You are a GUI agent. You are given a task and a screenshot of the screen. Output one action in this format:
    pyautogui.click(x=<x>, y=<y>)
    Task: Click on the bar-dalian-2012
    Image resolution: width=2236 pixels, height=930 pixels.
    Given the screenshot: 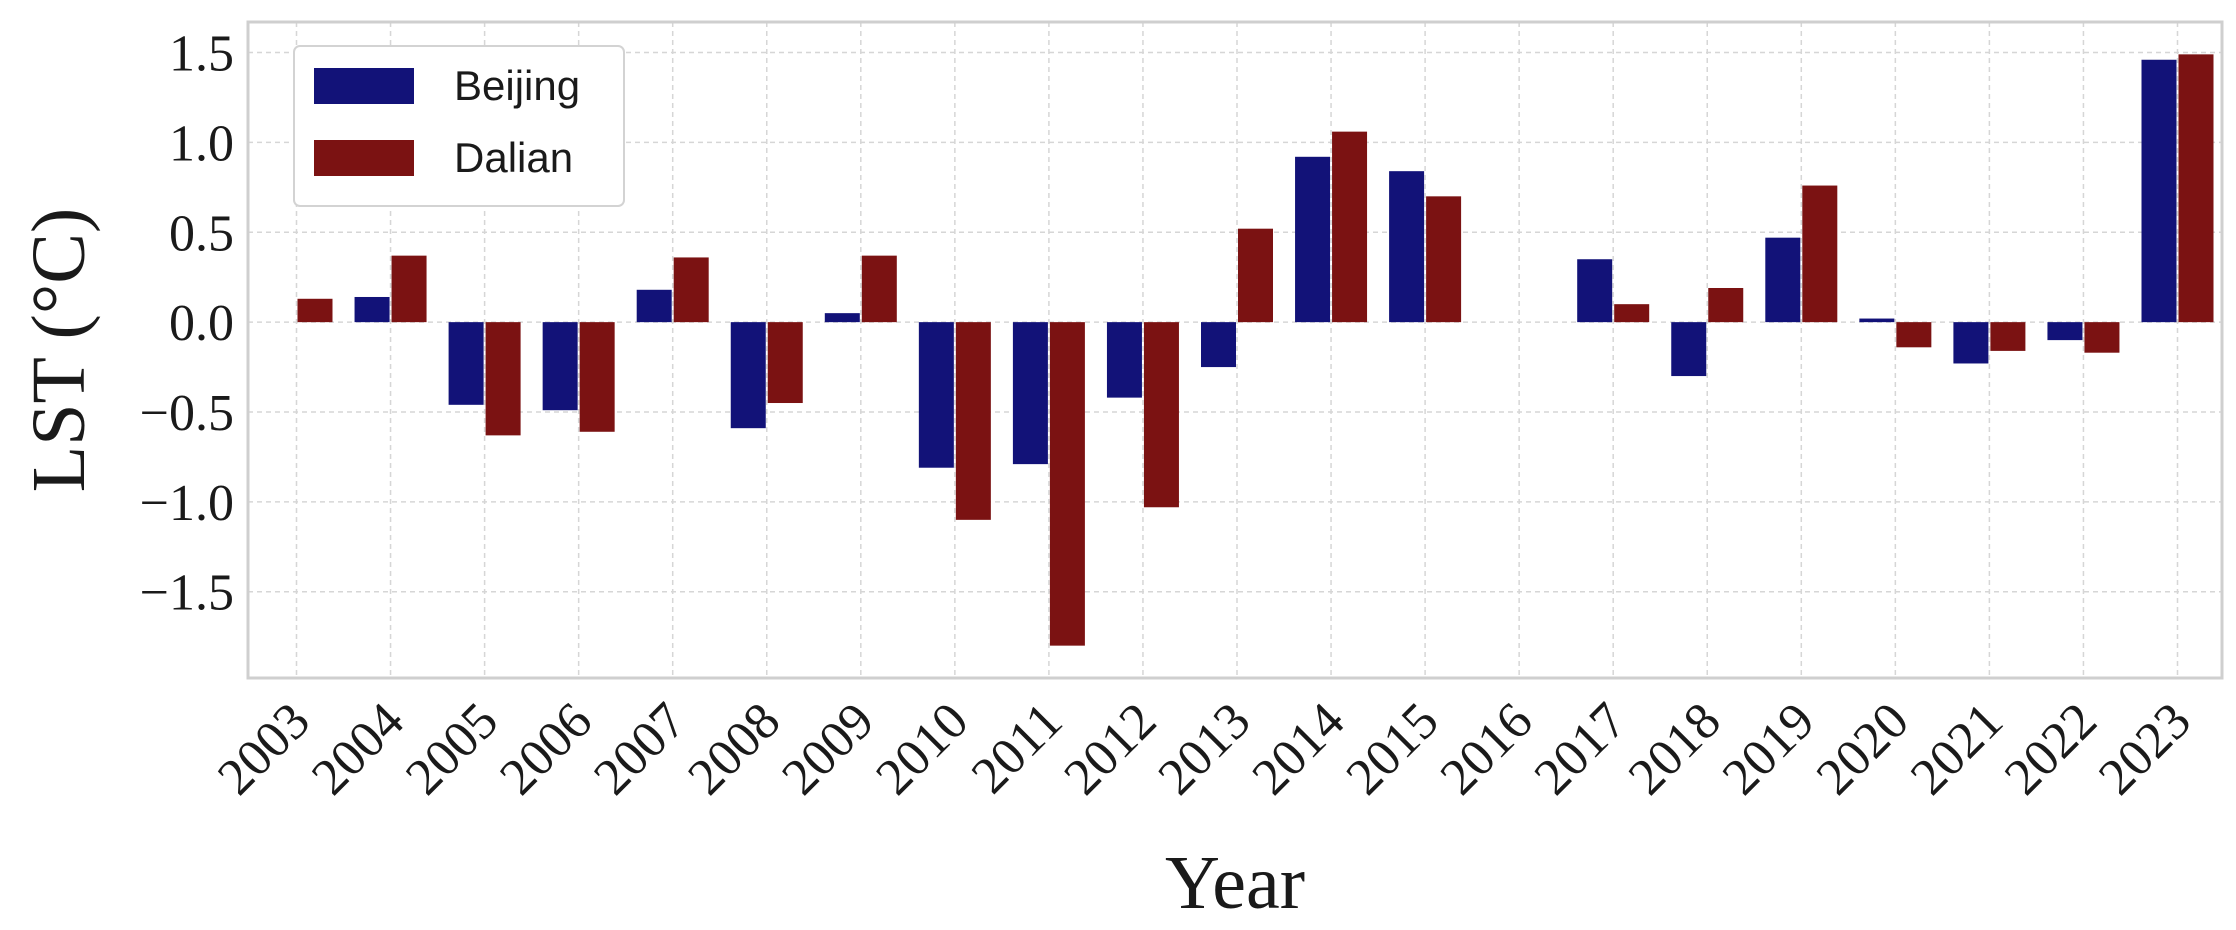 What is the action you would take?
    pyautogui.click(x=1161, y=415)
    